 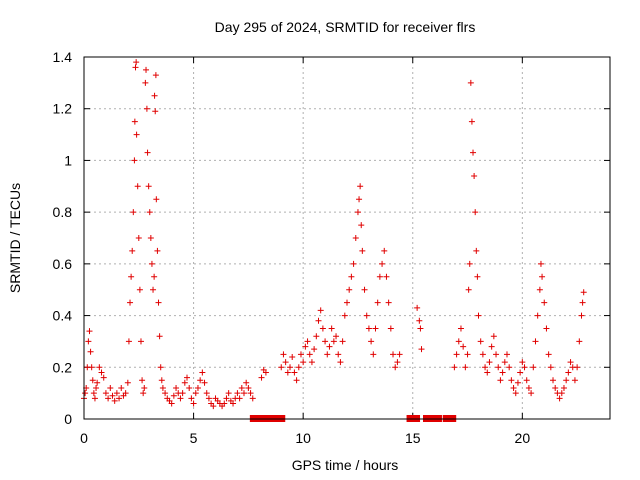 I want to click on y-tick-label: 0.8, so click(x=63, y=212).